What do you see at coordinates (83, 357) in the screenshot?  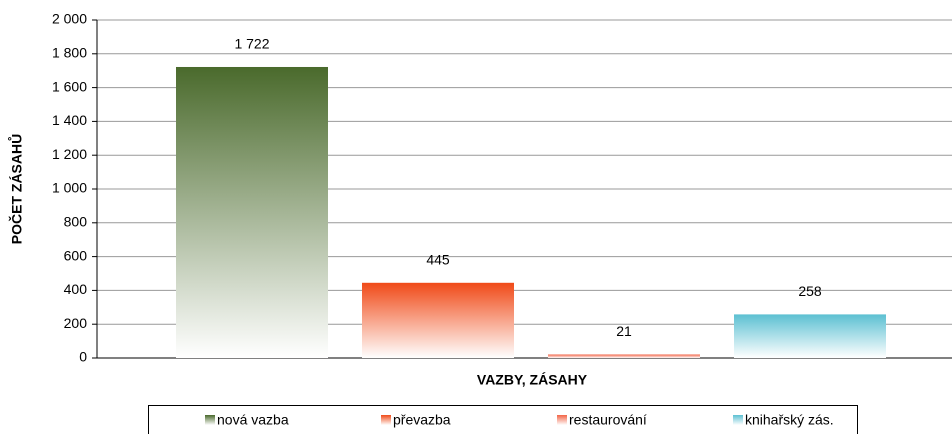 I see `y-tick-label: 0` at bounding box center [83, 357].